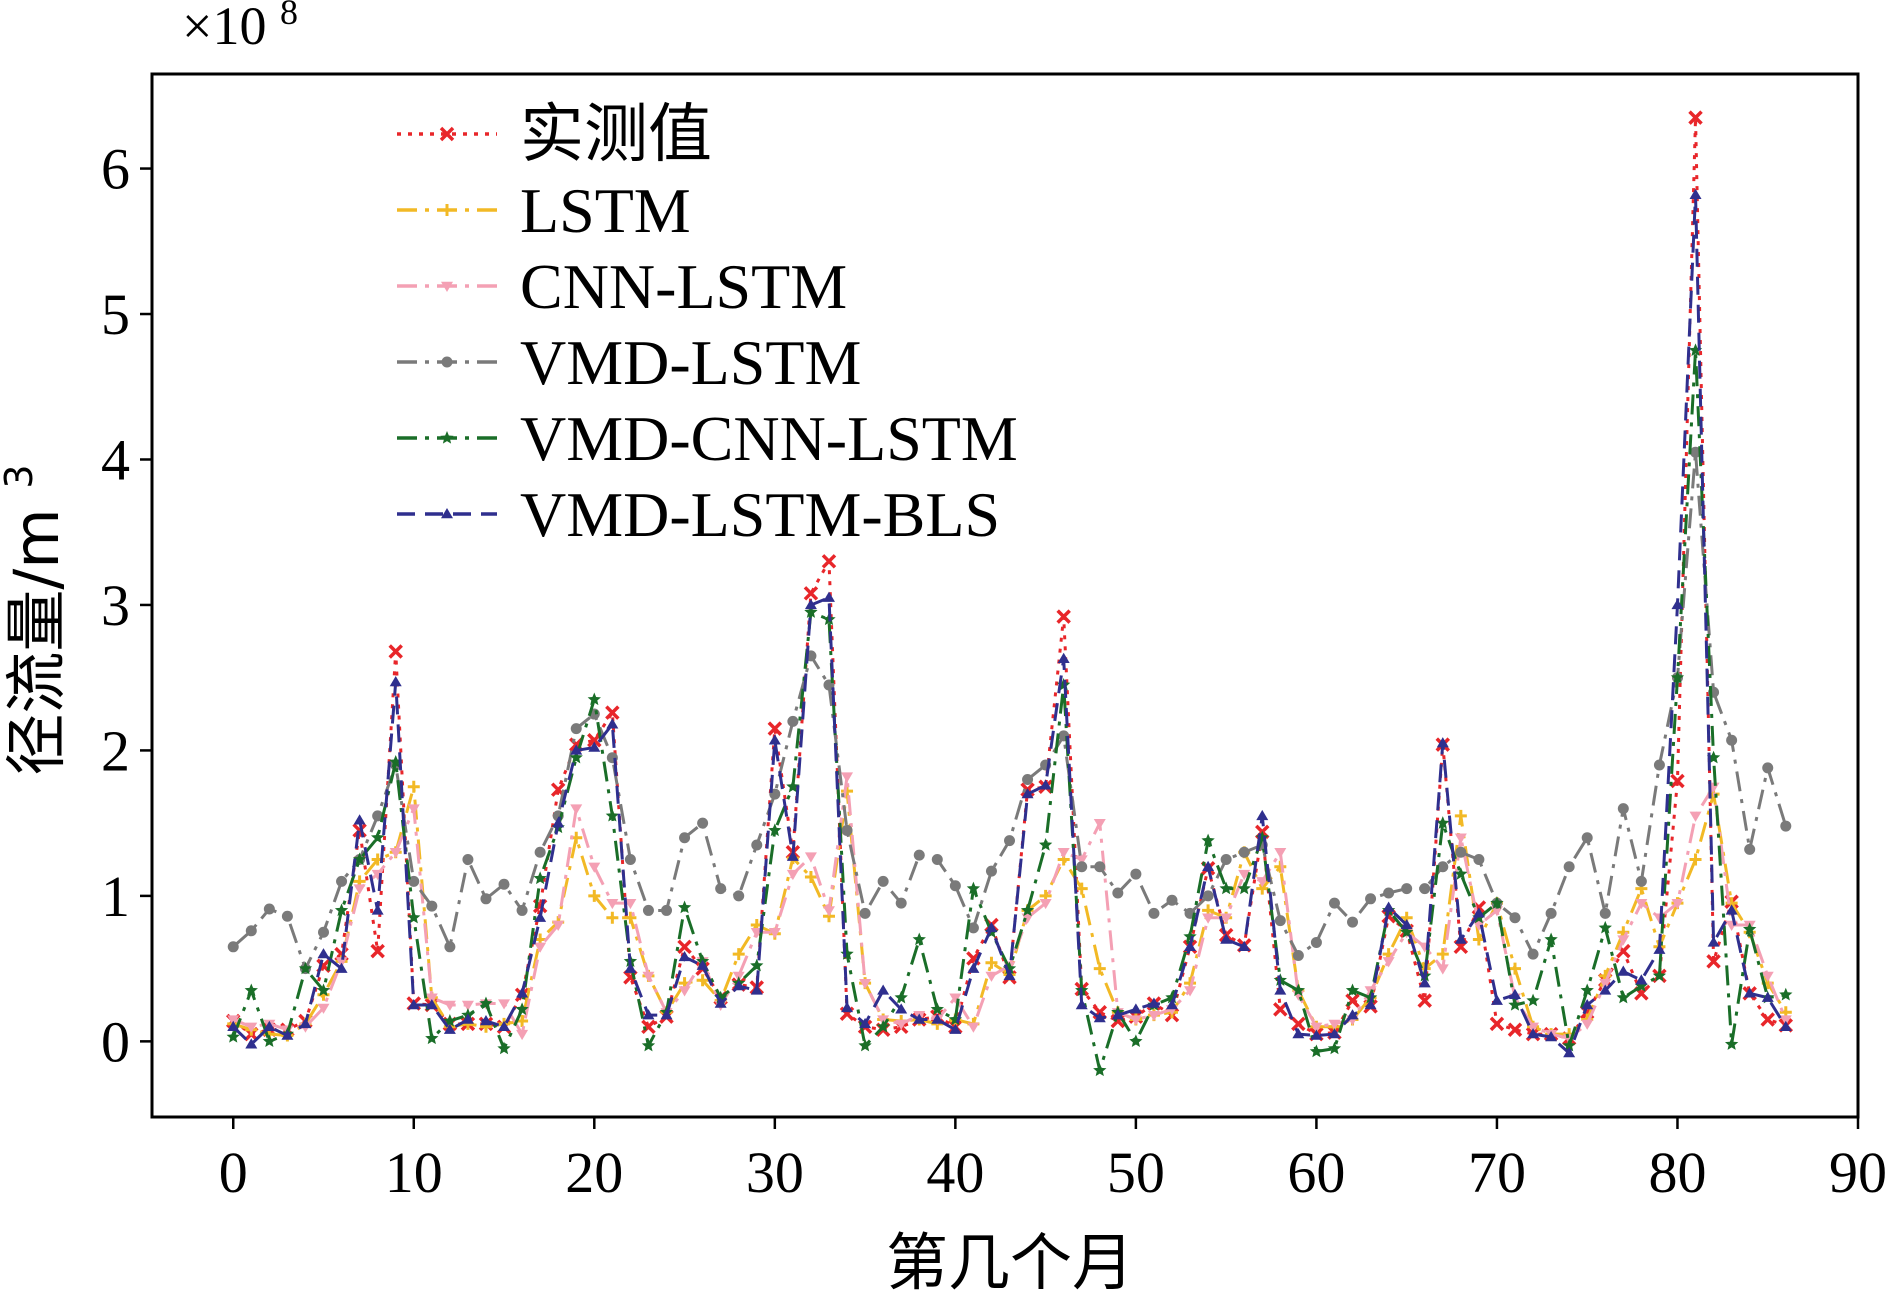  Describe the element at coordinates (115, 1041) in the screenshot. I see `y-tick-label: 0` at that location.